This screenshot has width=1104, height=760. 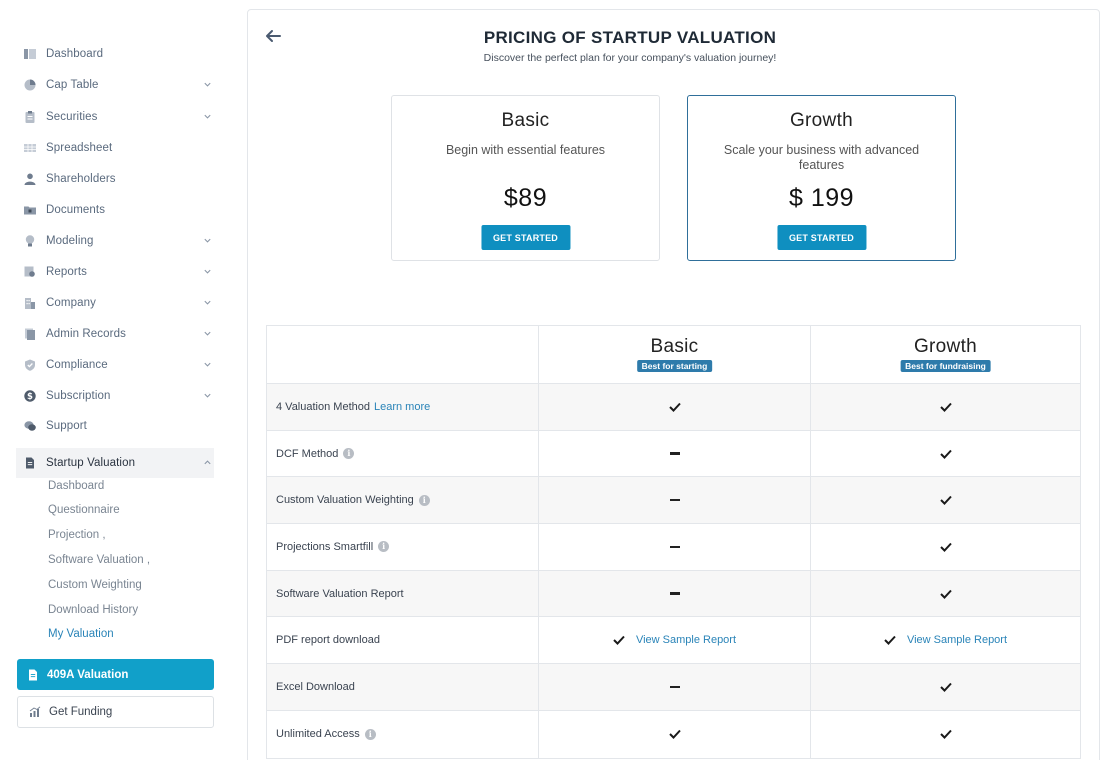 What do you see at coordinates (115, 210) in the screenshot?
I see `sidebar-item-documents: Documents` at bounding box center [115, 210].